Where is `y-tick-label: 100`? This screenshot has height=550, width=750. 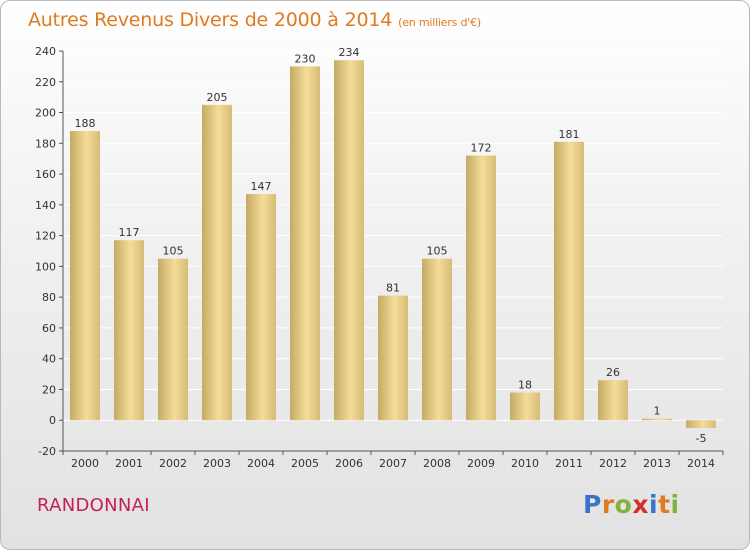
y-tick-label: 100 is located at coordinates (45, 266).